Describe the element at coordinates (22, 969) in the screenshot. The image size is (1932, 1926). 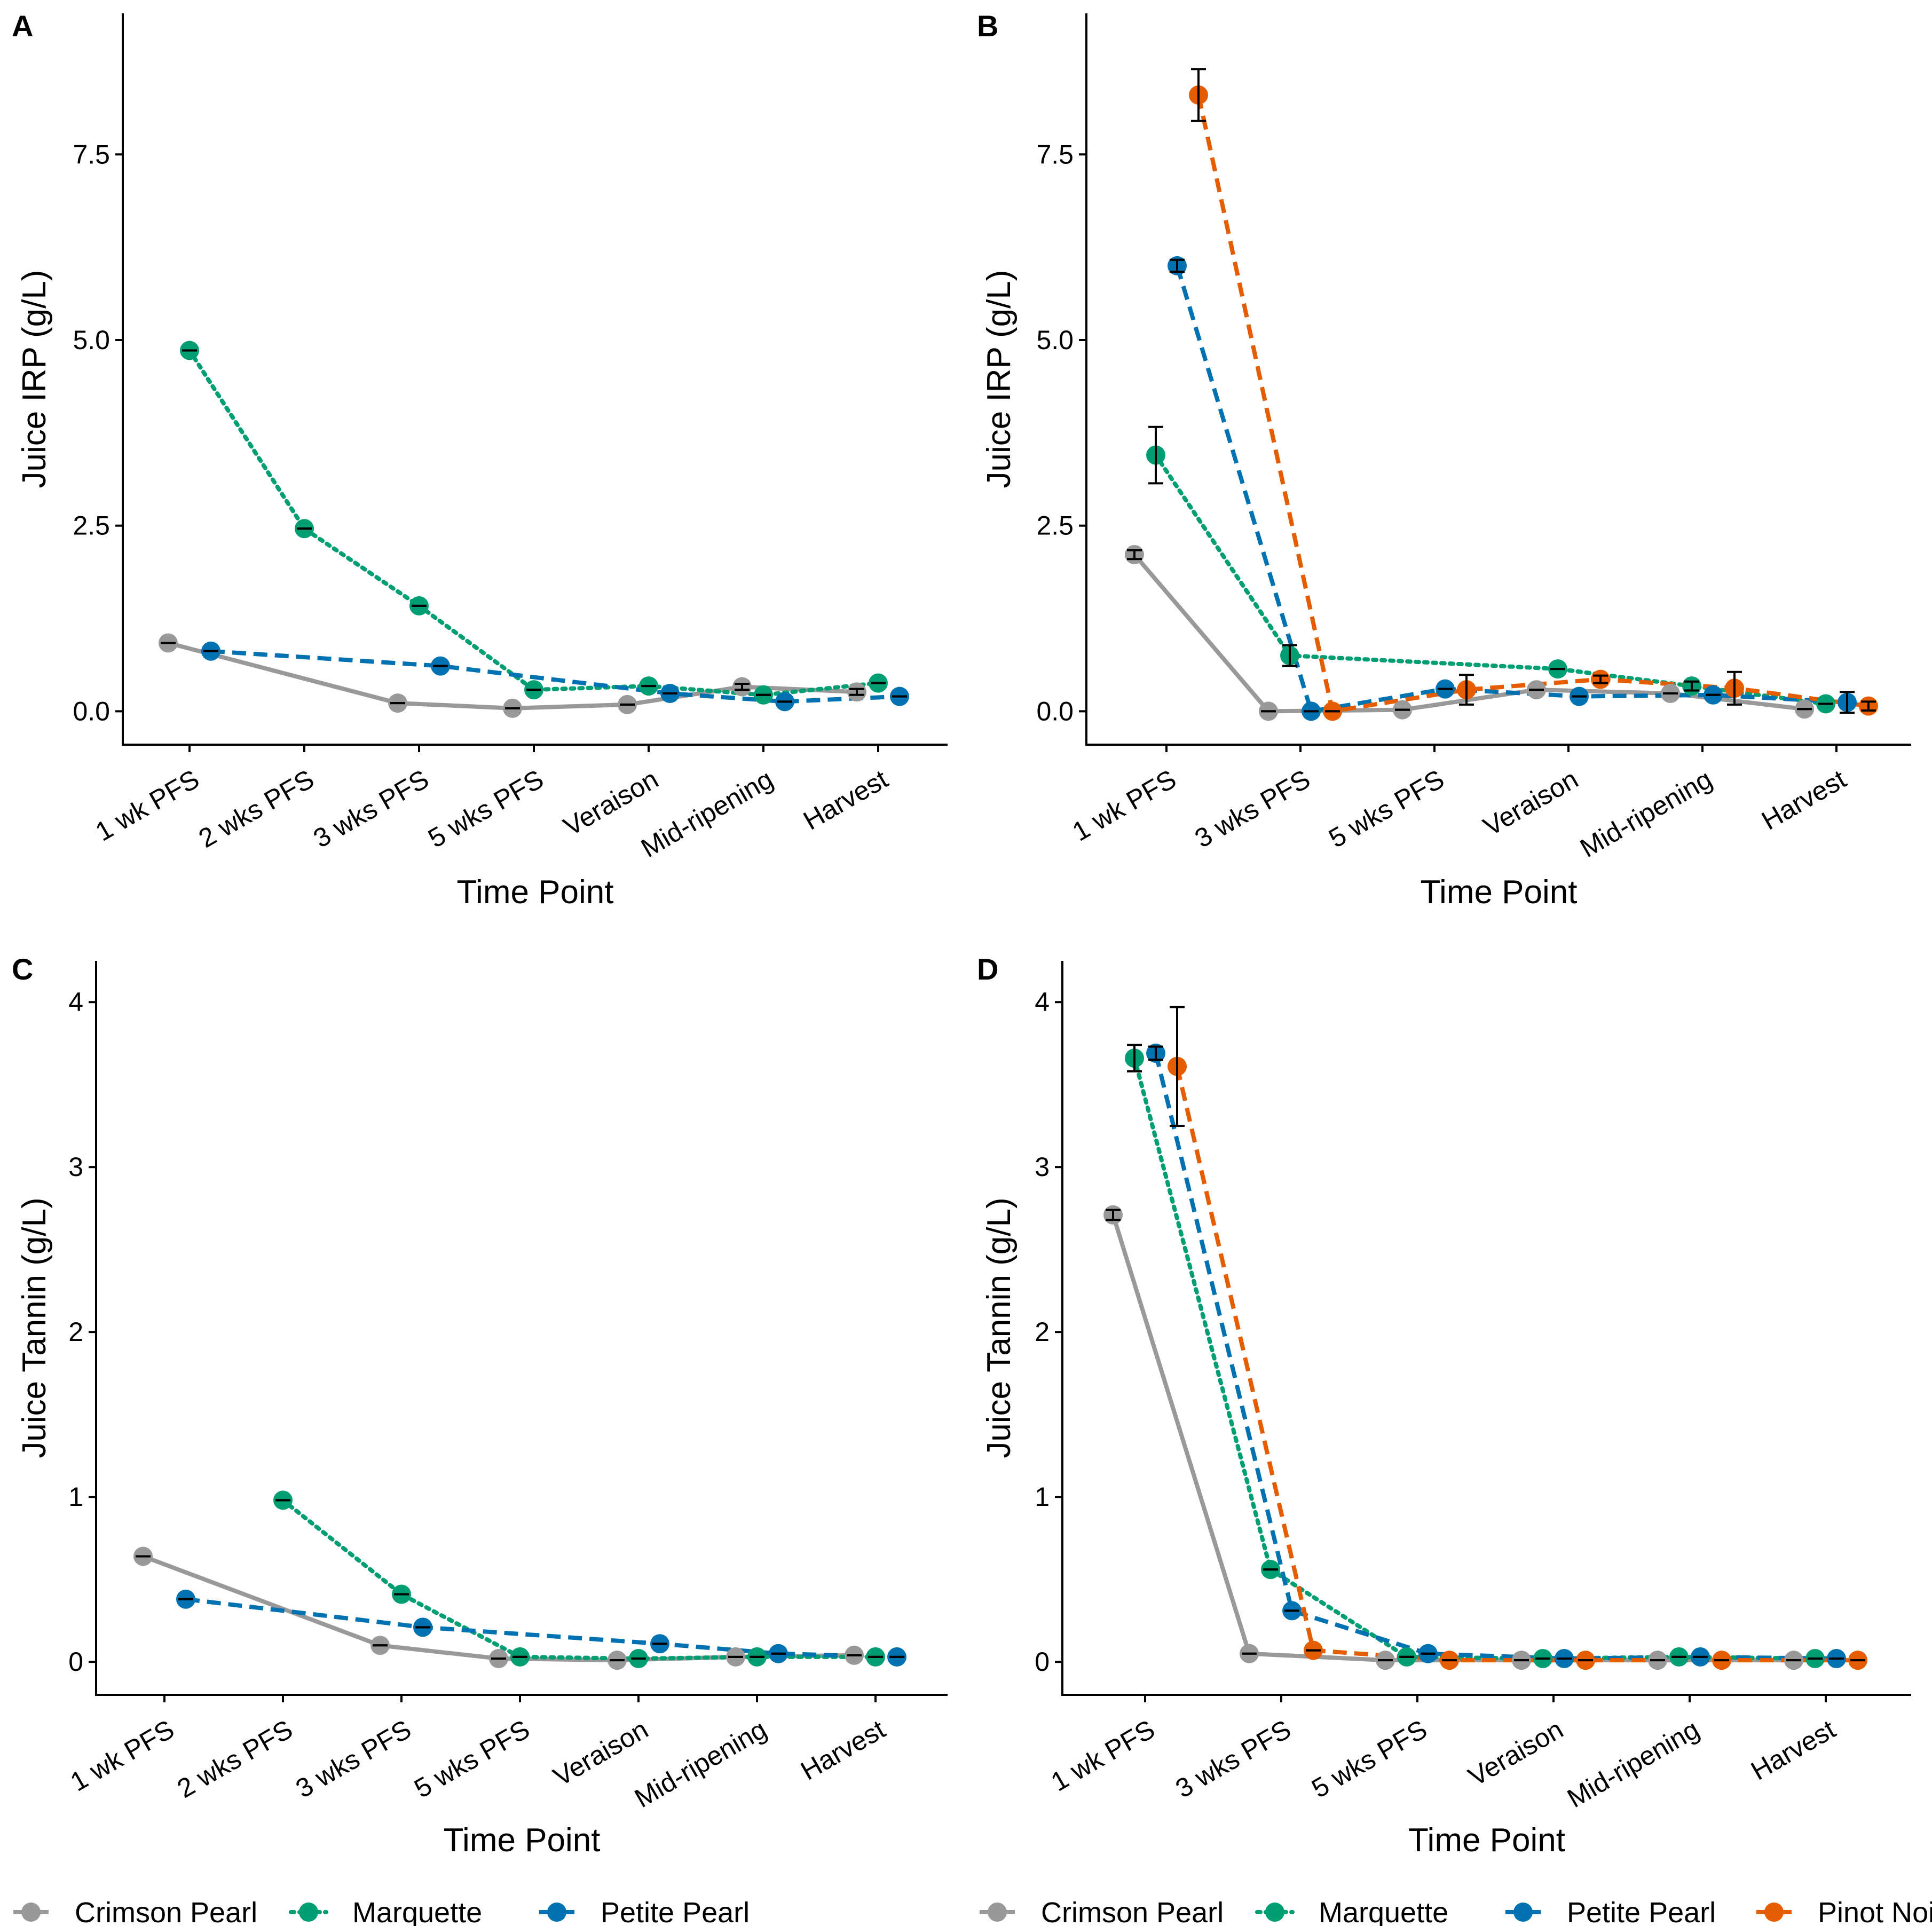
I see `panel-letter: C` at that location.